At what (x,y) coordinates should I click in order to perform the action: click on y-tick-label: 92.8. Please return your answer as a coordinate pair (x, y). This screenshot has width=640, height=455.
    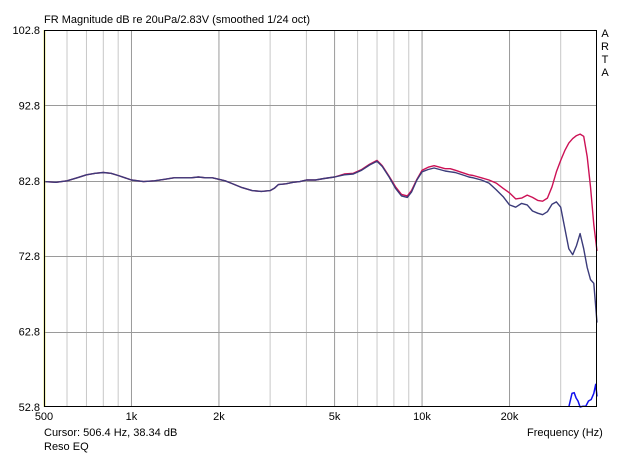
    Looking at the image, I should click on (29, 106).